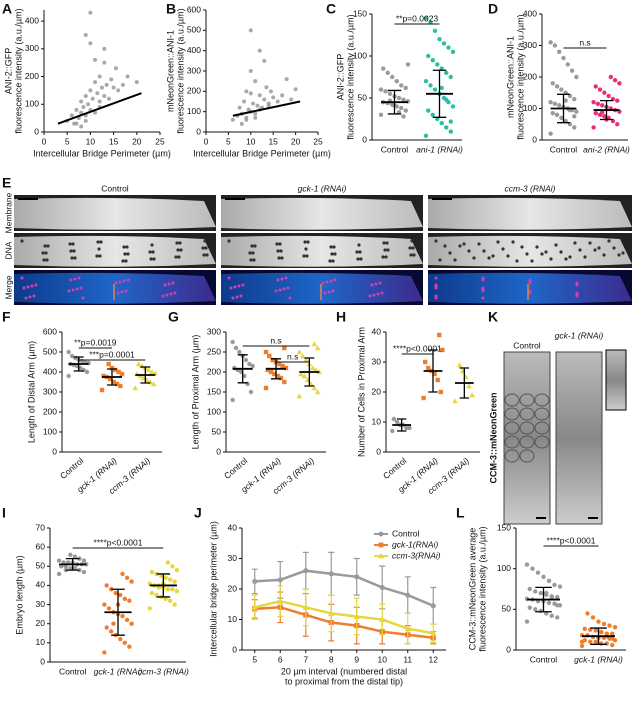  I want to click on y-tick-label: 200, so click(32, 76).